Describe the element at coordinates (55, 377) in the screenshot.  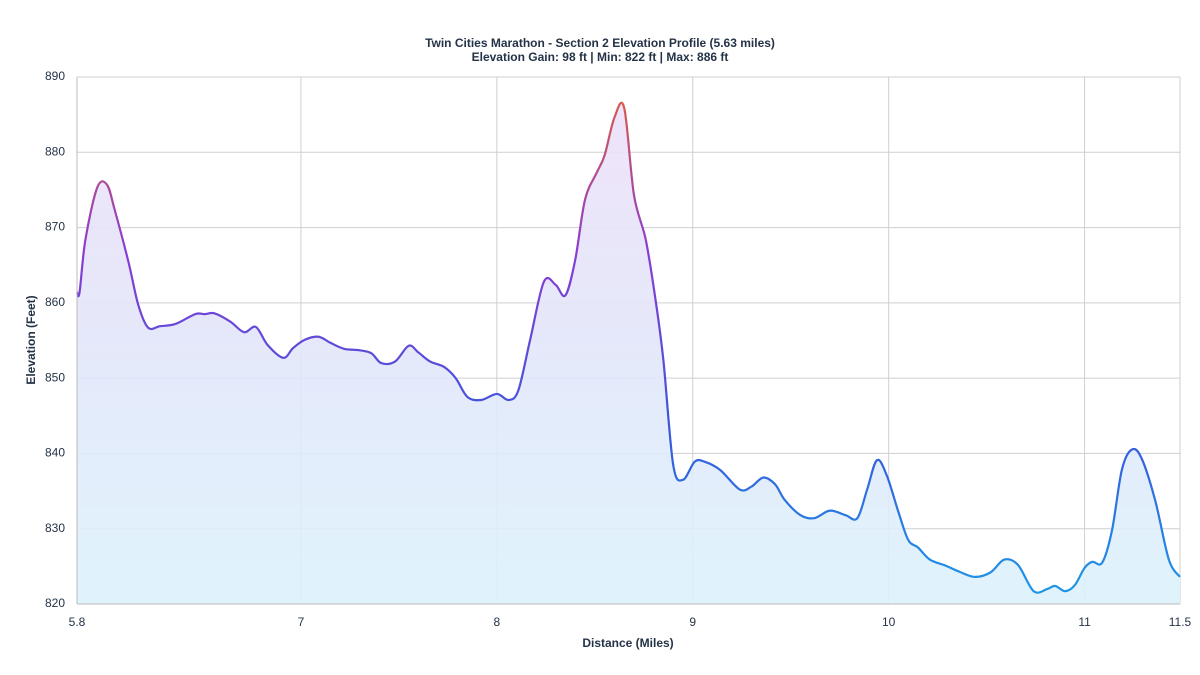
I see `y-tick-label: 850` at that location.